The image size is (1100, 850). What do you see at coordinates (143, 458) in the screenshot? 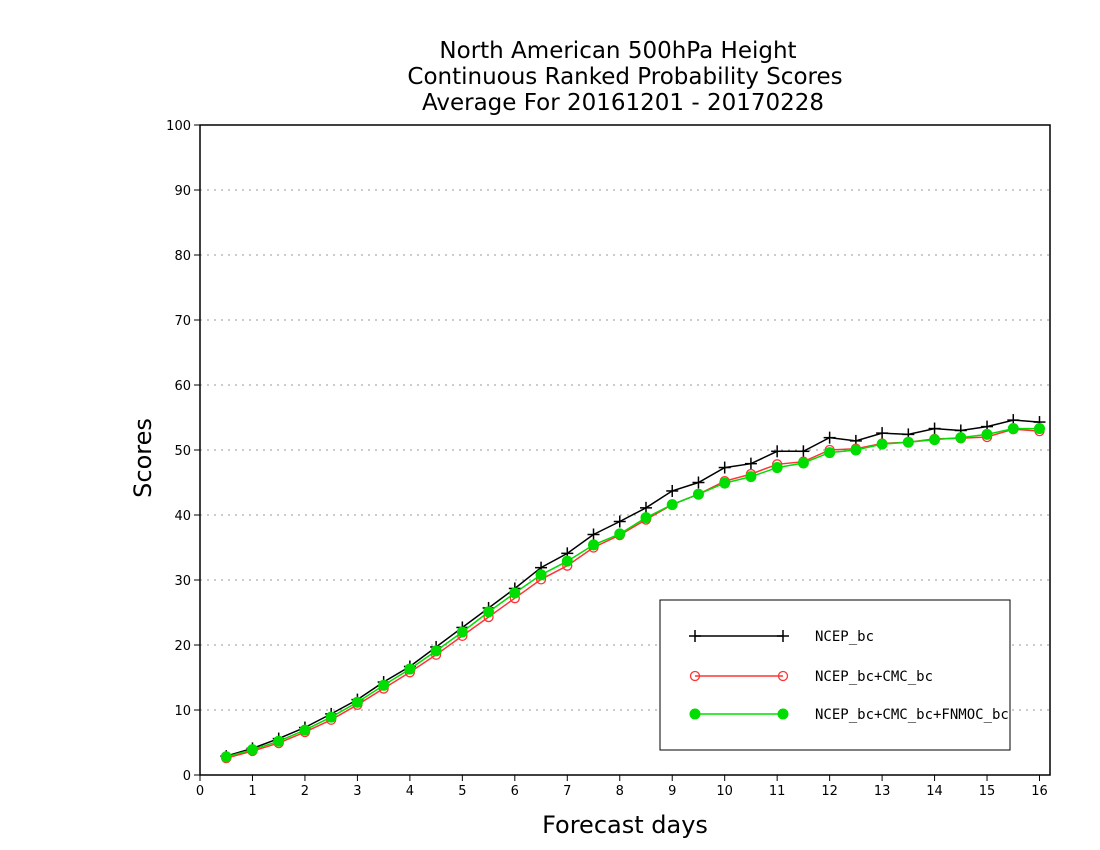
I see `y-axis-label: Scores` at bounding box center [143, 458].